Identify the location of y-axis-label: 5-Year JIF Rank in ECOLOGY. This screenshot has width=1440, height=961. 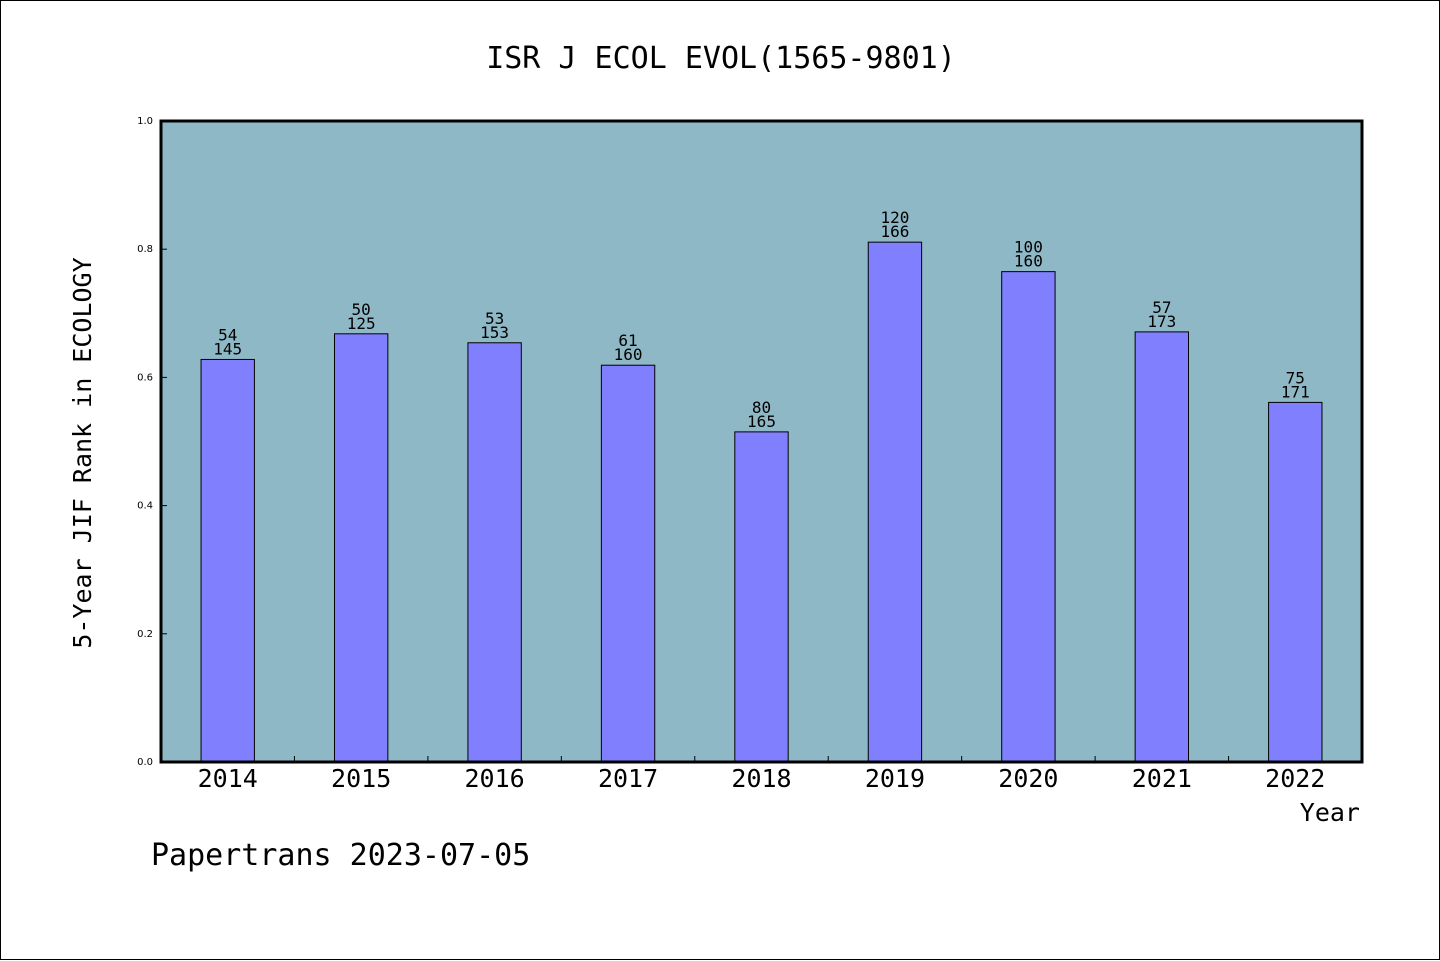
(82, 452).